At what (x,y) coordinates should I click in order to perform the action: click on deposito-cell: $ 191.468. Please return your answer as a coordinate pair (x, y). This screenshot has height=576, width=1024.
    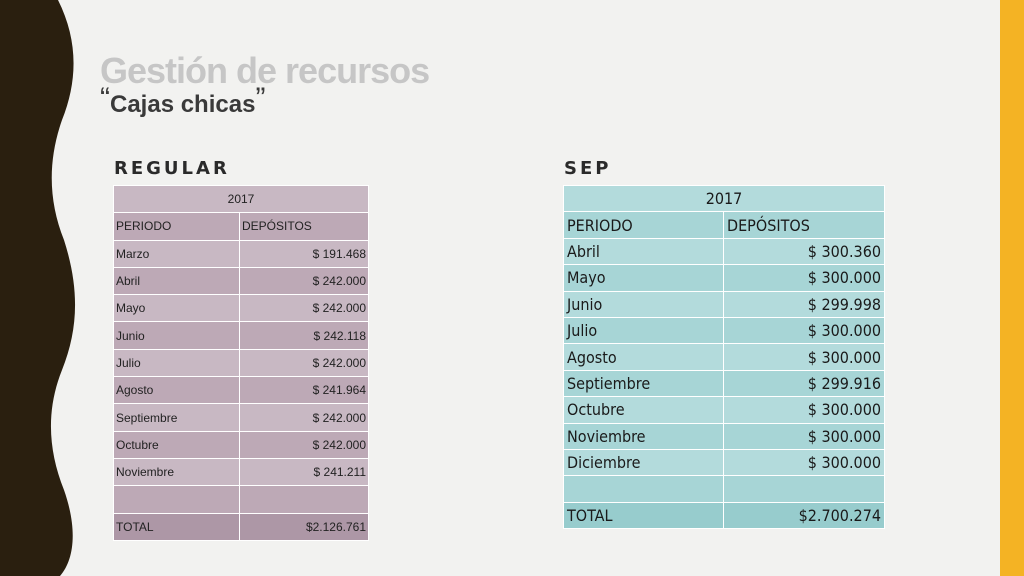
    Looking at the image, I should click on (304, 253).